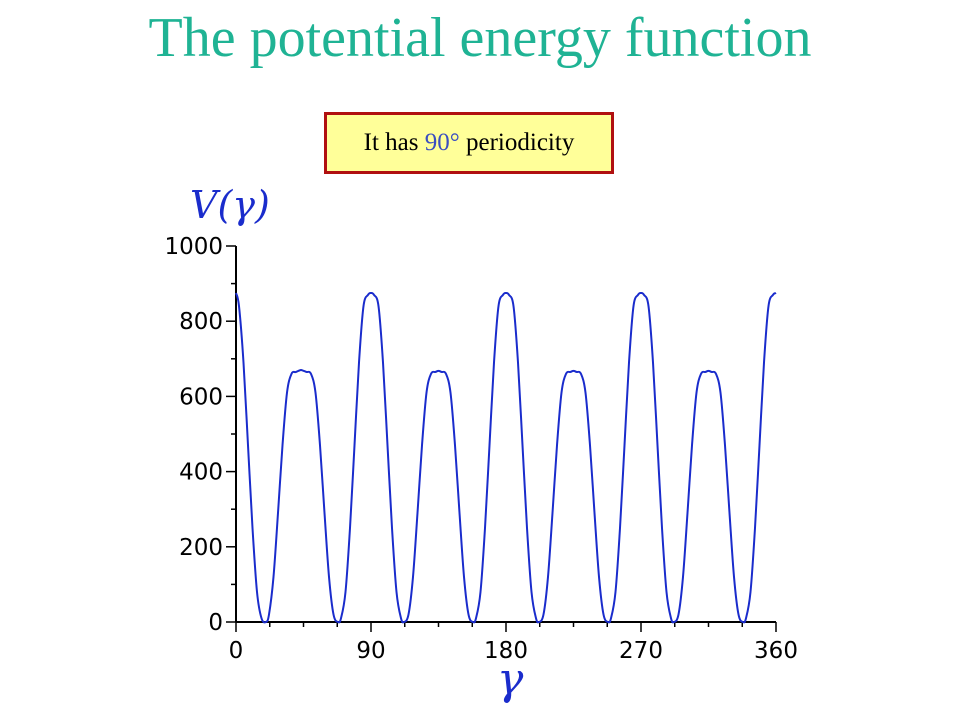 The width and height of the screenshot is (960, 720). What do you see at coordinates (776, 651) in the screenshot?
I see `x-tick-label: 360` at bounding box center [776, 651].